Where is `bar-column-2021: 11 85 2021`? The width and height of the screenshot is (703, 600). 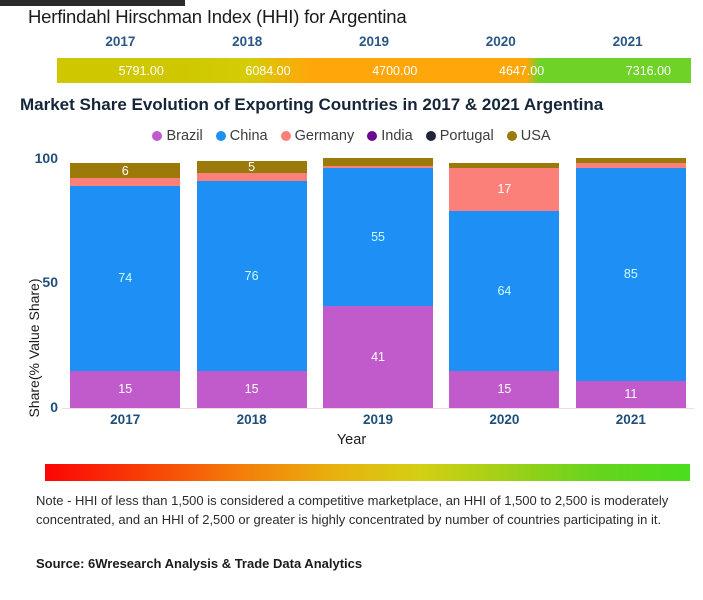
bar-column-2021: 11 85 2021 is located at coordinates (631, 292).